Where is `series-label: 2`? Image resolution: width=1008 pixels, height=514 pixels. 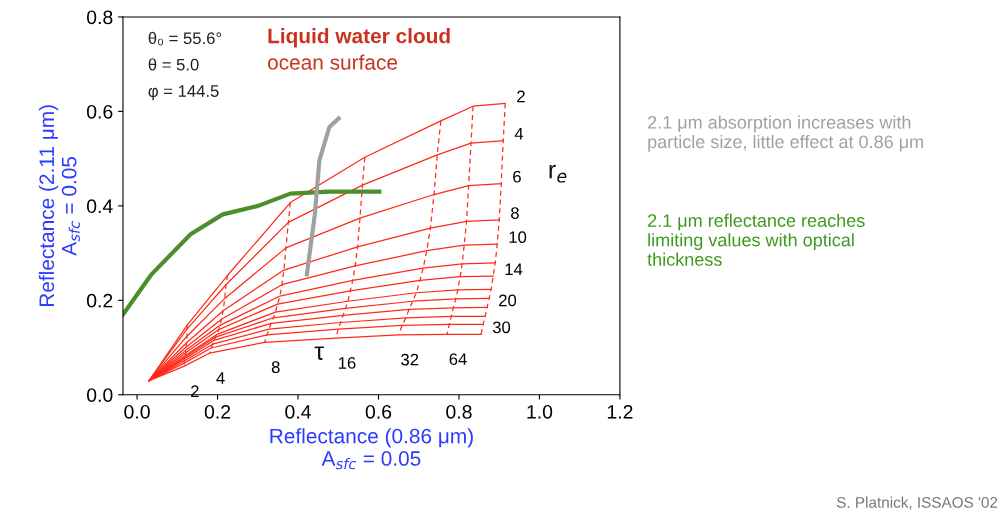 series-label: 2 is located at coordinates (521, 96).